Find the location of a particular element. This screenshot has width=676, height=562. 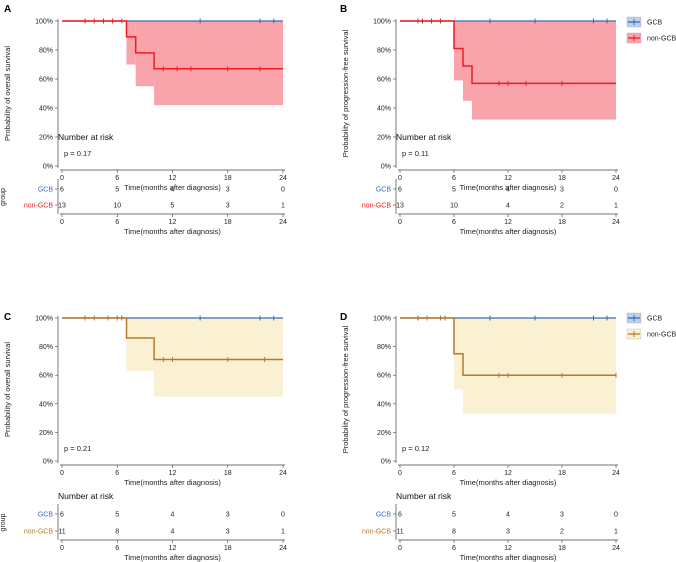

risk-row-non-gcb: non-GCB 11 8 4 3 1 is located at coordinates (154, 532).